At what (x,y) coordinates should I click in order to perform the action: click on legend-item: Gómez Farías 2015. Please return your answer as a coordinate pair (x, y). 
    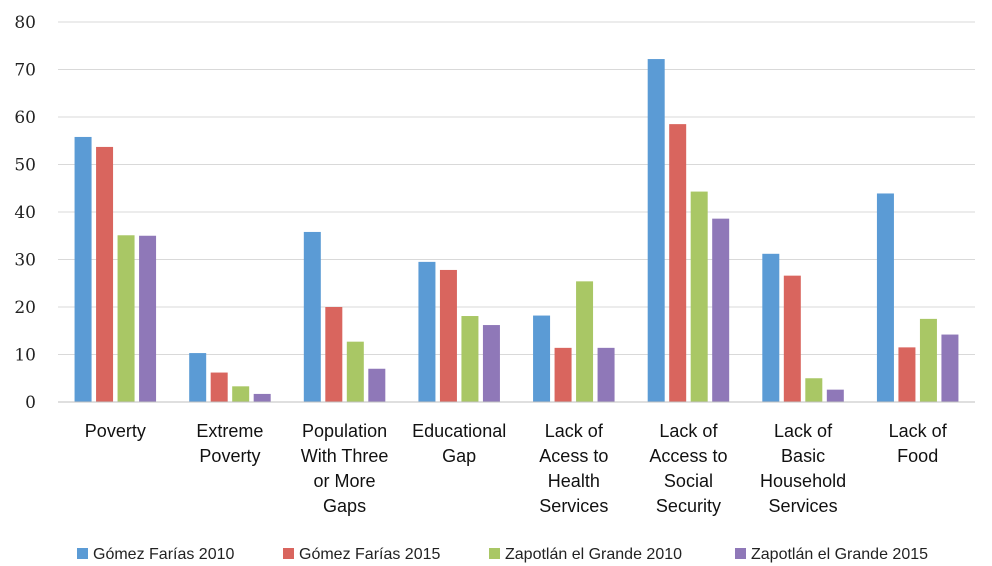
    Looking at the image, I should click on (362, 554).